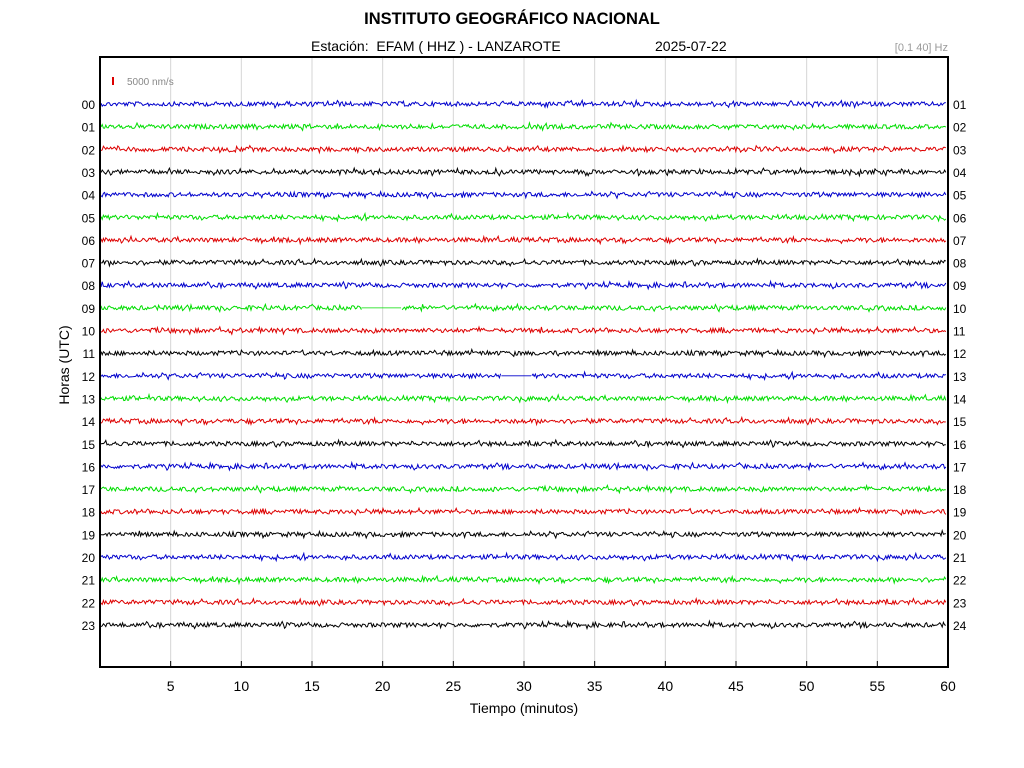 The height and width of the screenshot is (768, 1024). I want to click on left-hour-label: 09, so click(89, 309).